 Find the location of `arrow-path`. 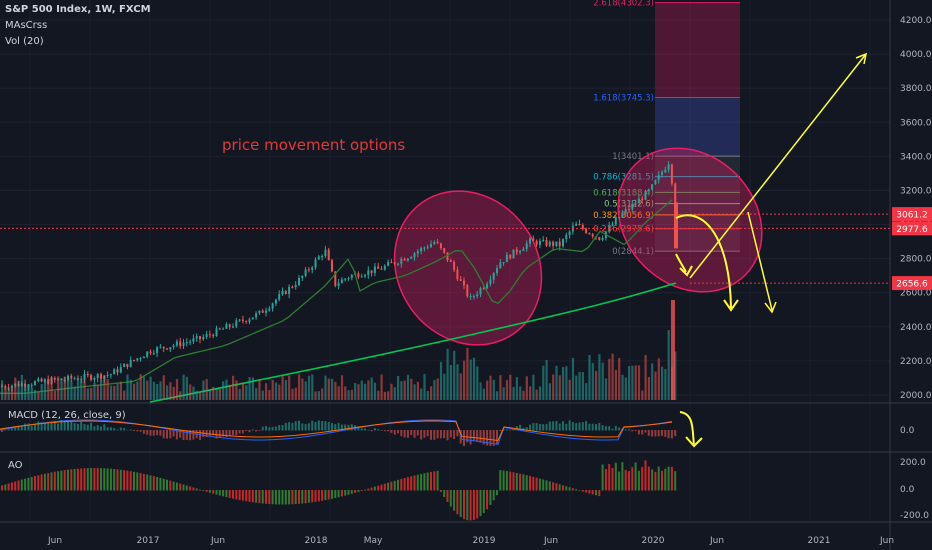

arrow-path is located at coordinates (760, 261).